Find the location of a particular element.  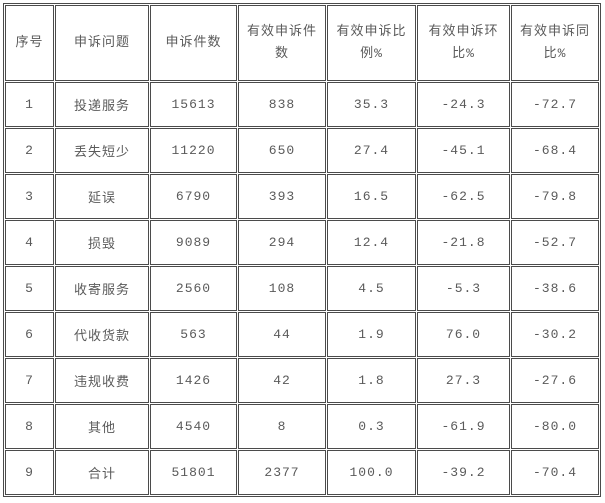

table-row: 7 违规收费 1426 42 1.8 27.3 -27.6 is located at coordinates (302, 380).